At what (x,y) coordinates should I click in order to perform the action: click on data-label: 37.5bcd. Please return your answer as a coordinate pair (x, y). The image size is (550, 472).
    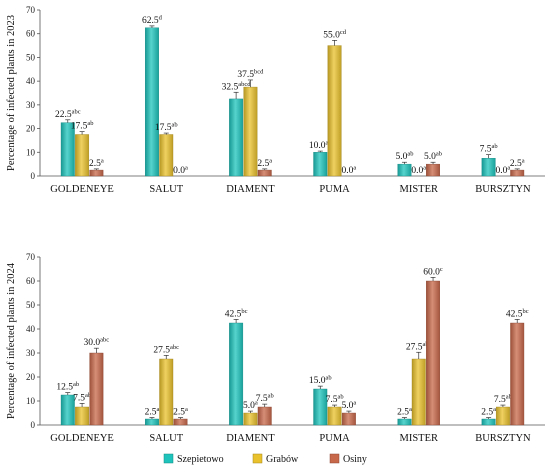
    Looking at the image, I should click on (250, 74).